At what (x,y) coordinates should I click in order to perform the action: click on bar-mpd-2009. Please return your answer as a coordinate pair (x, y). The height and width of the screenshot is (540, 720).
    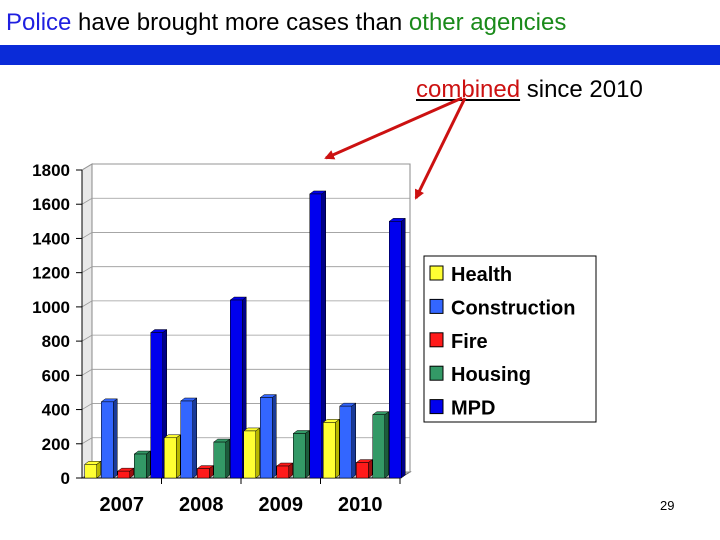
    Looking at the image, I should click on (318, 334).